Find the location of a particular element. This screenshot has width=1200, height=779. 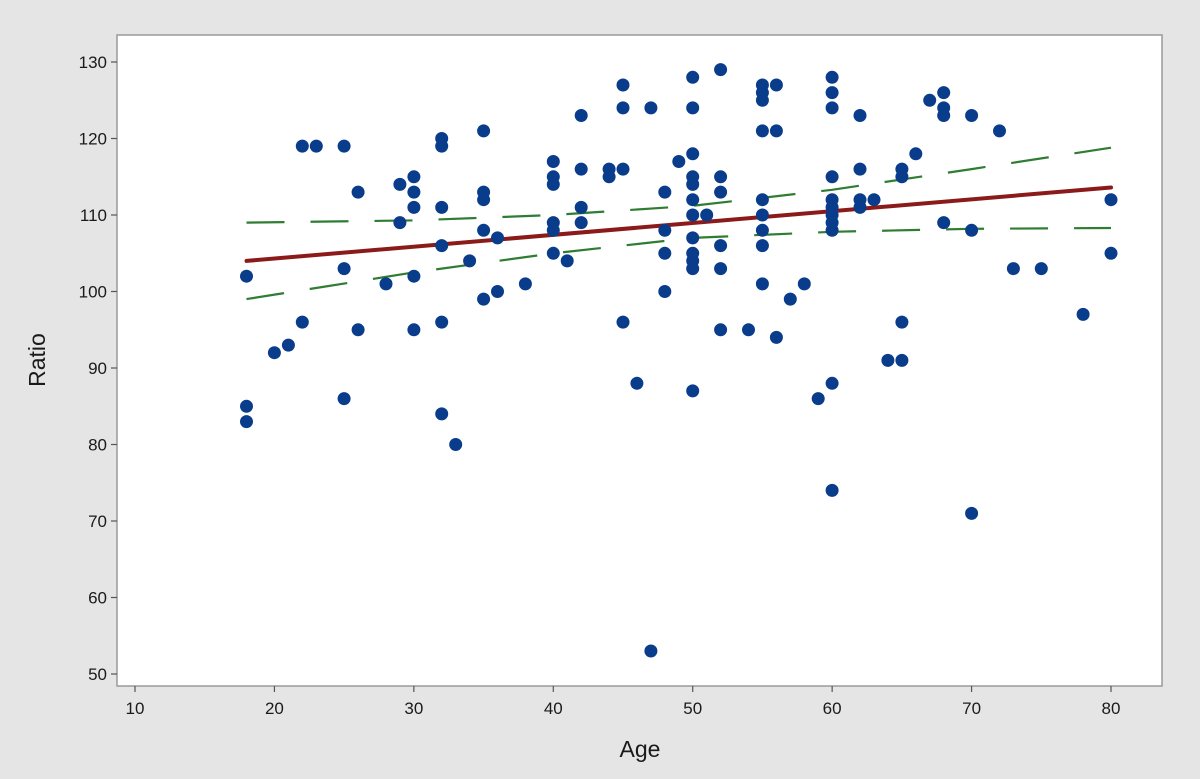

x-tick-label: 60 is located at coordinates (832, 708).